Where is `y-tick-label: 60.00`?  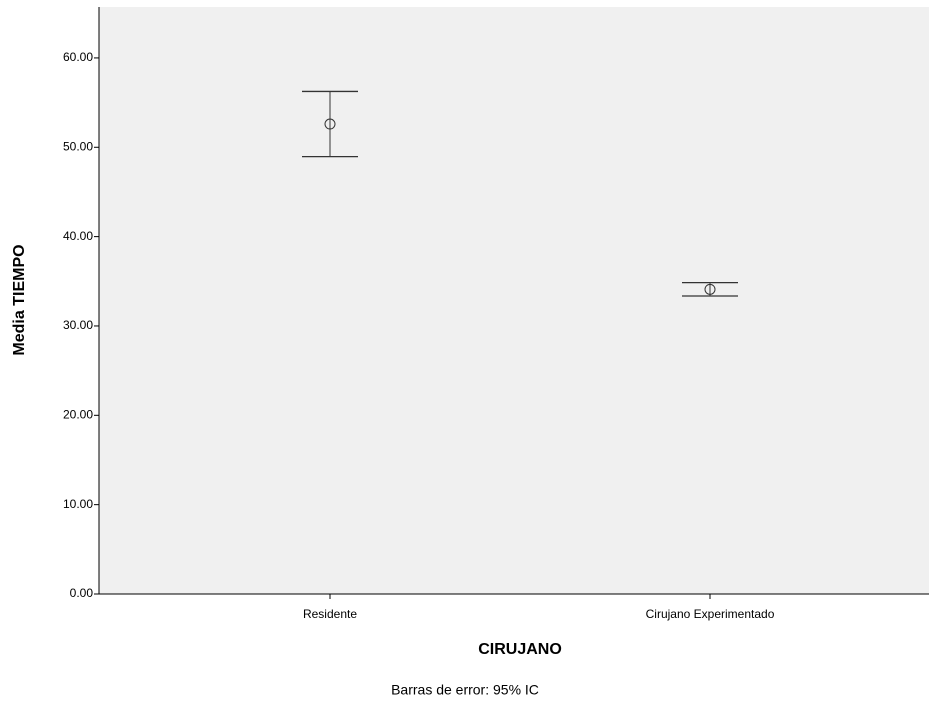
y-tick-label: 60.00 is located at coordinates (78, 57).